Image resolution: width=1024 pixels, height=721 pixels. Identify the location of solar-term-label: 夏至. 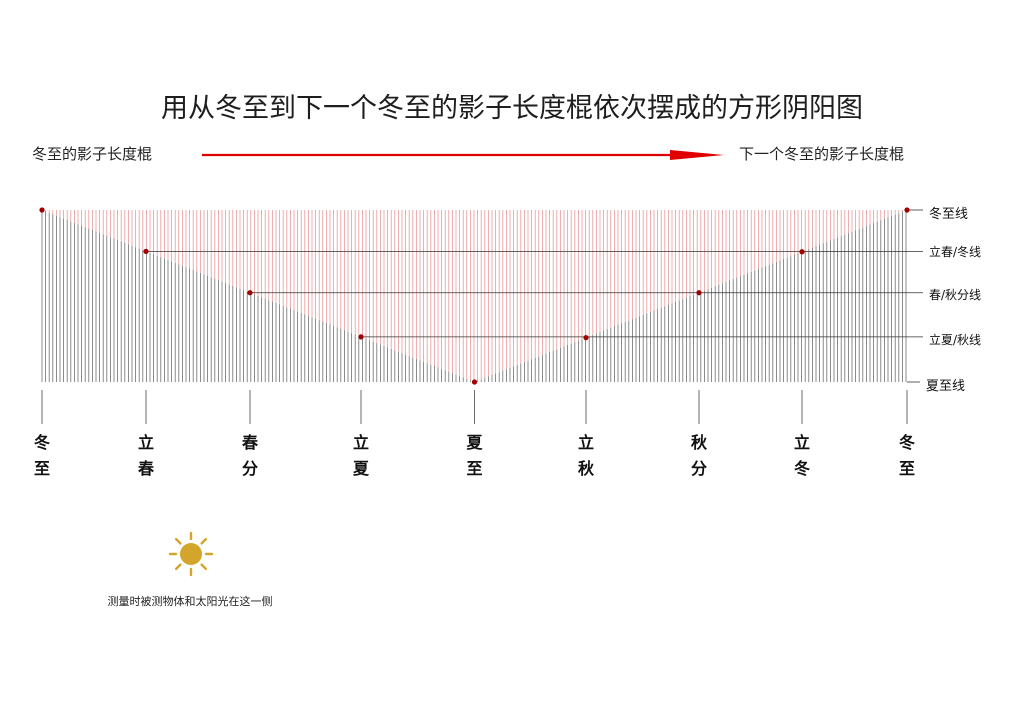
(475, 456).